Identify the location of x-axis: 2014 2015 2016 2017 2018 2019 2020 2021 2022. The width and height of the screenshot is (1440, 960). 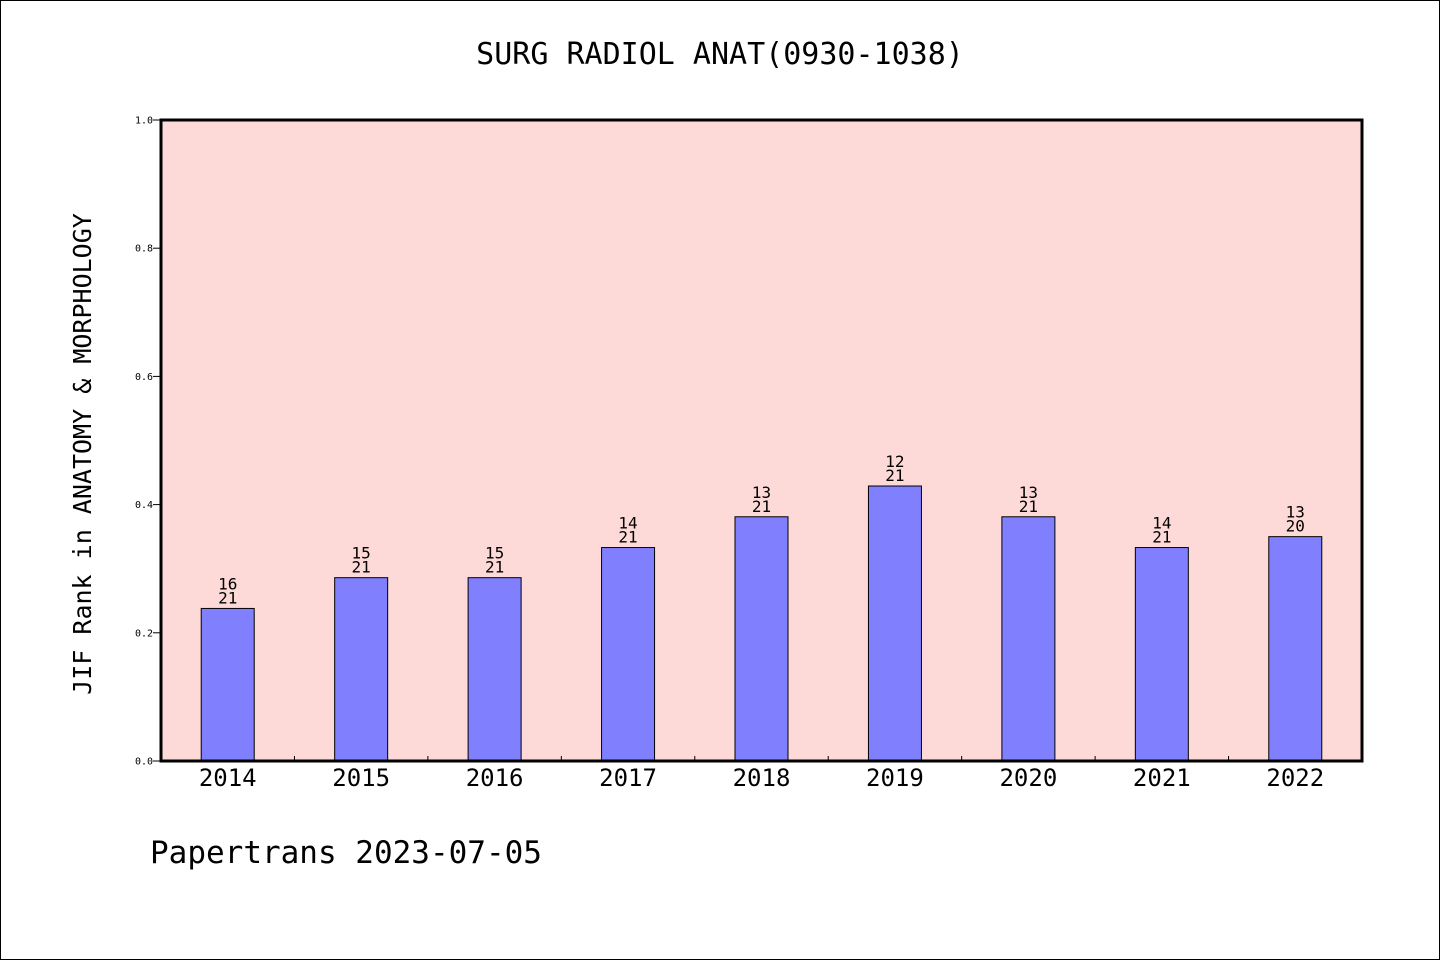
(761, 774).